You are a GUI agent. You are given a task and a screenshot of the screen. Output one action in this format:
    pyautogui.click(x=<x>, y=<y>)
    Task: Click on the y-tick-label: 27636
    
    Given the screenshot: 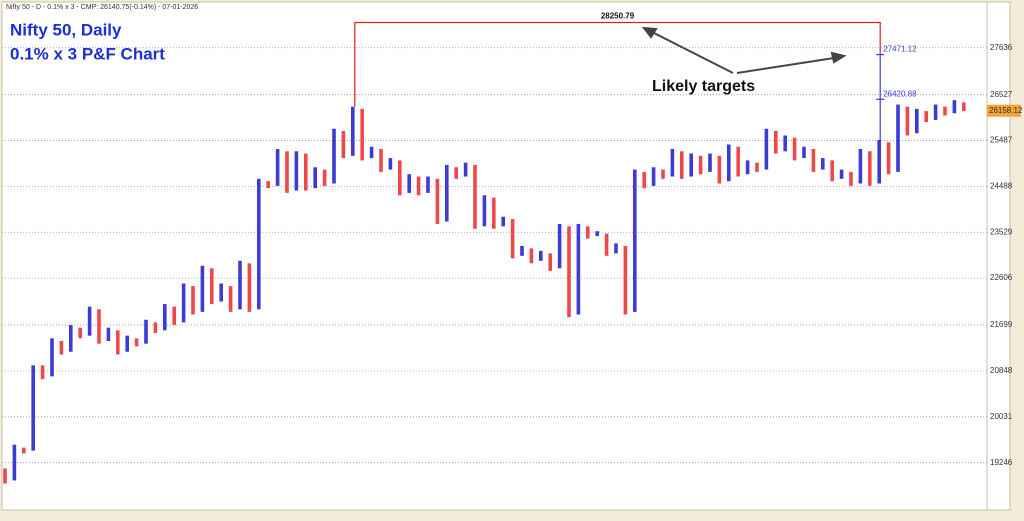 What is the action you would take?
    pyautogui.click(x=1001, y=47)
    